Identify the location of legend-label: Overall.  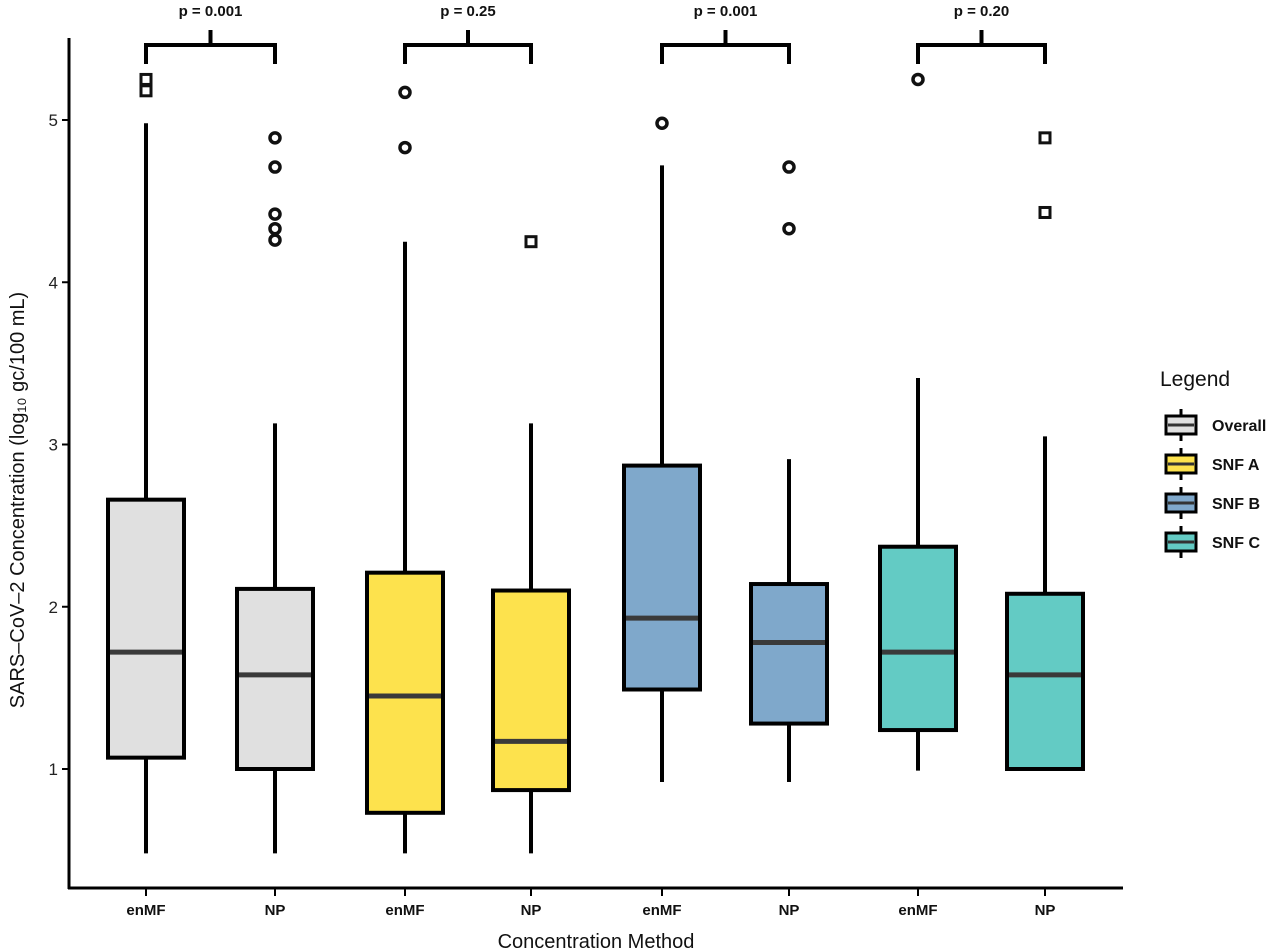
(1239, 426).